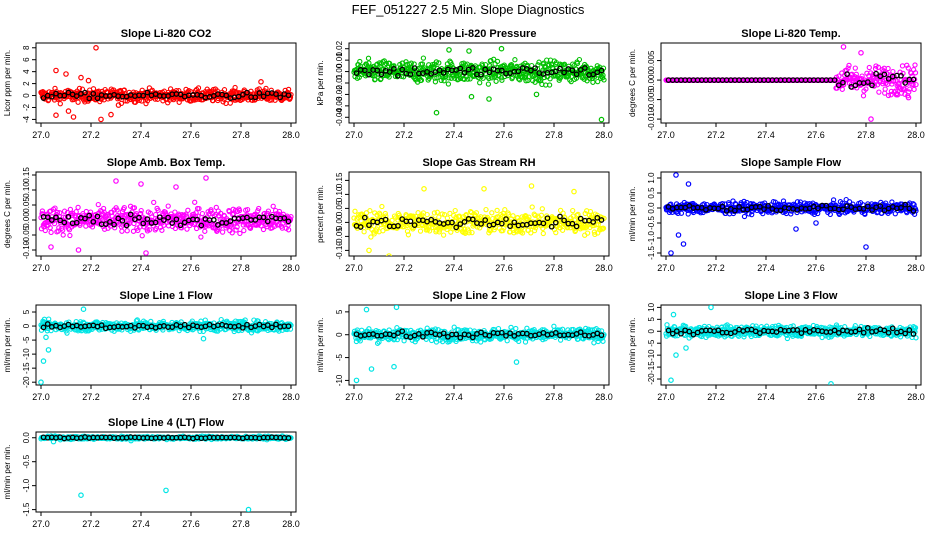  What do you see at coordinates (41, 268) in the screenshot?
I see `x-tick-label: 27.0` at bounding box center [41, 268].